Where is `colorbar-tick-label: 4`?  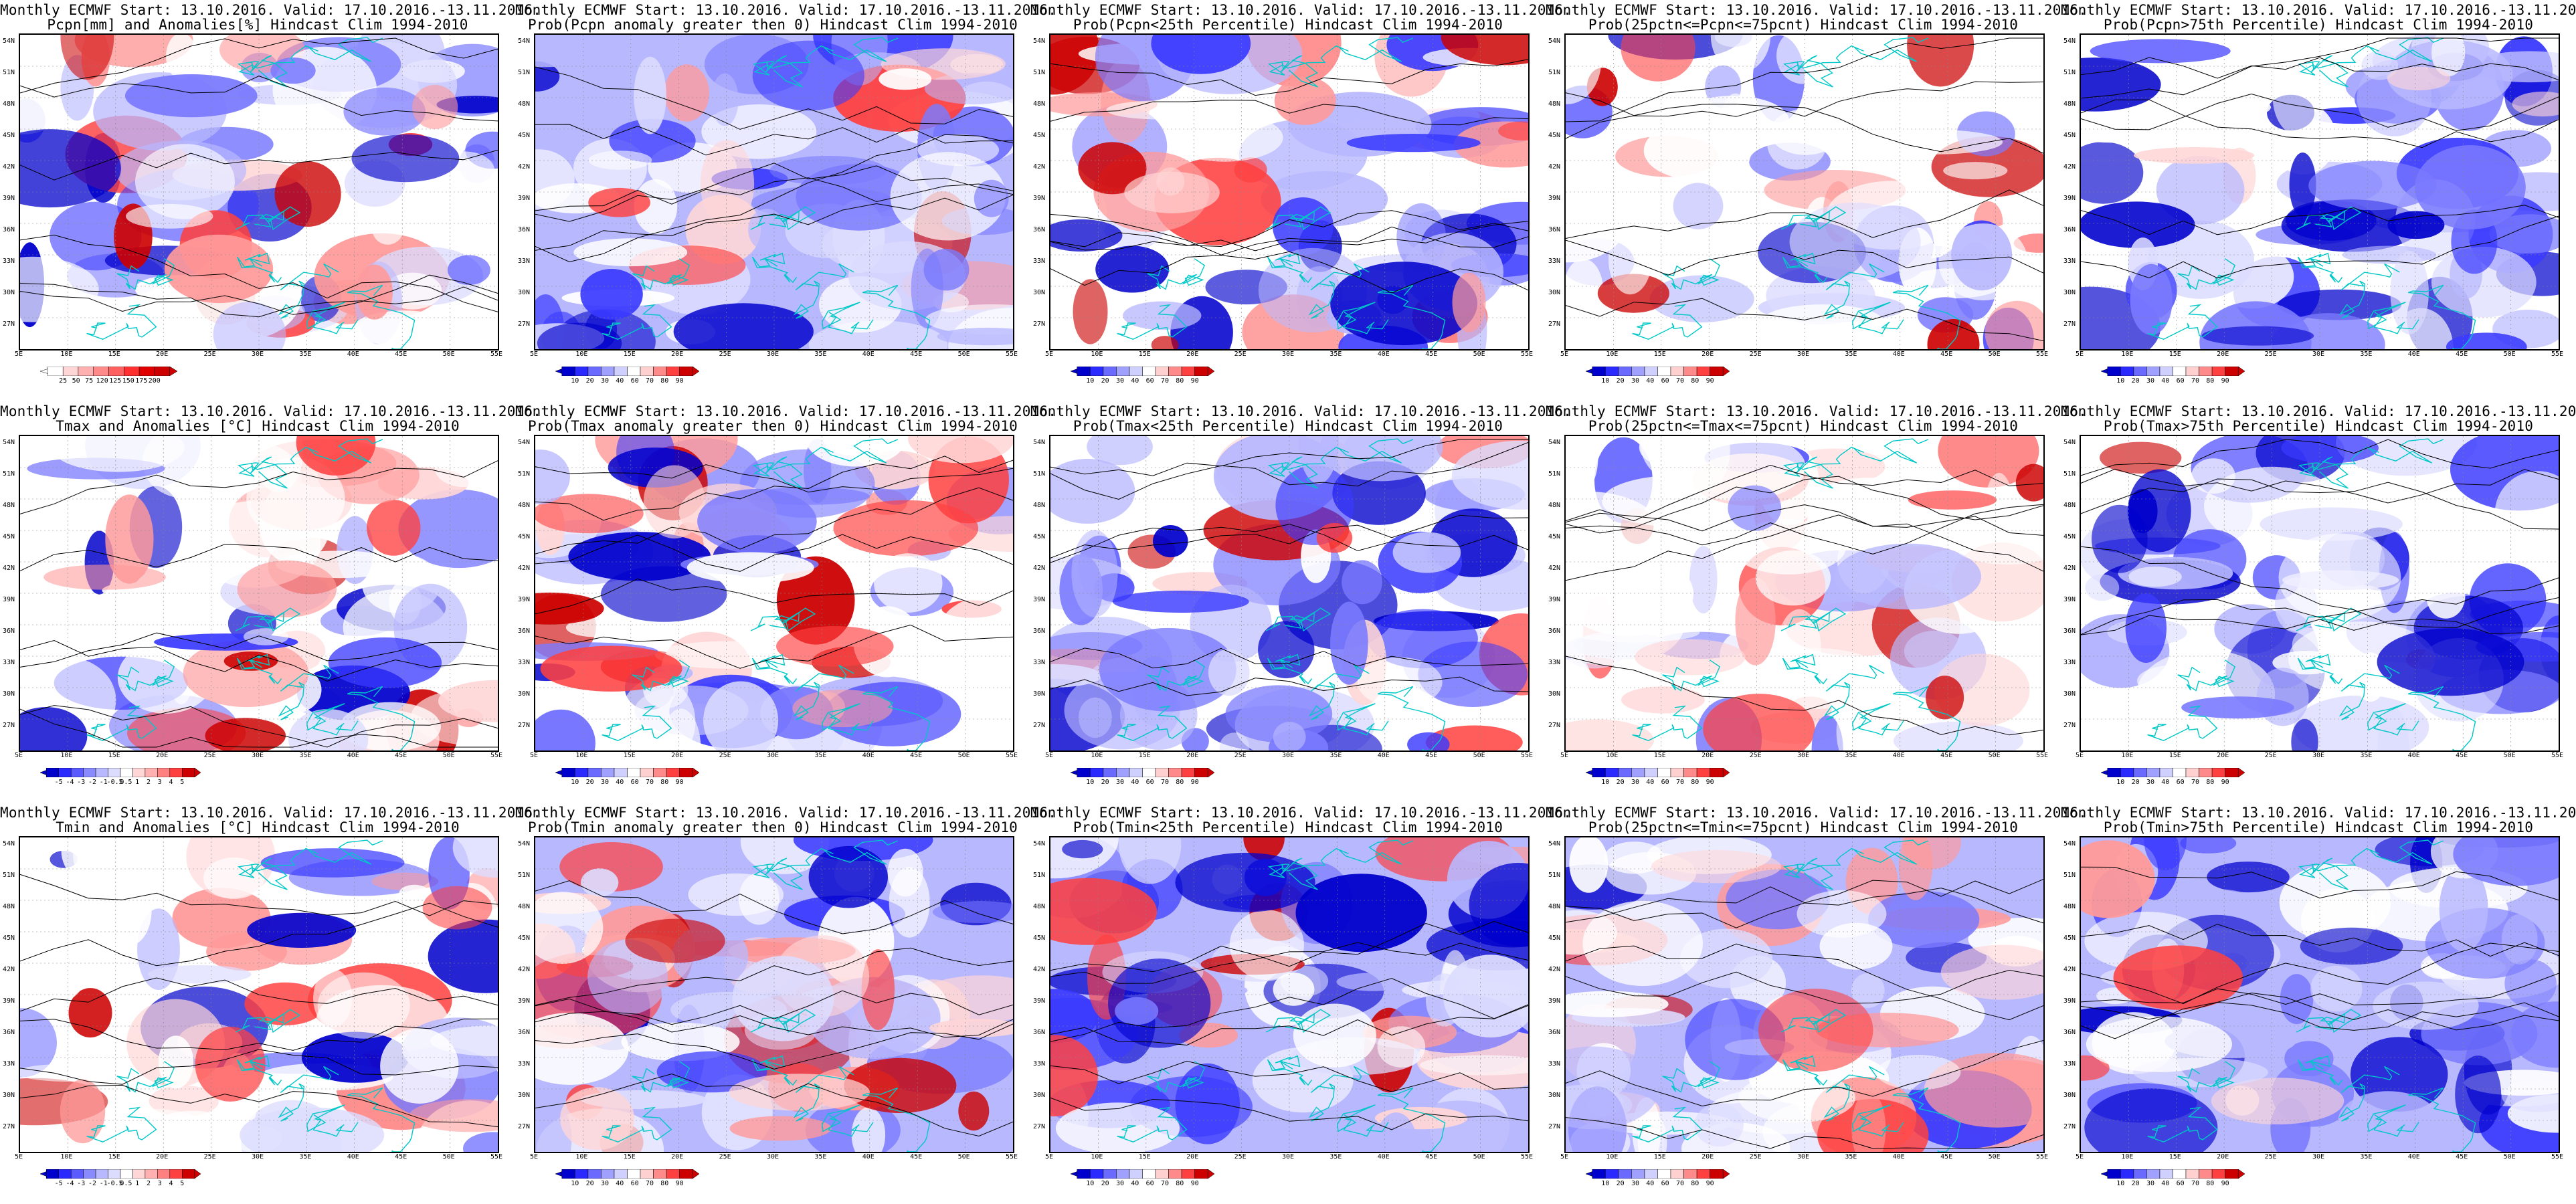
colorbar-tick-label: 4 is located at coordinates (171, 1183).